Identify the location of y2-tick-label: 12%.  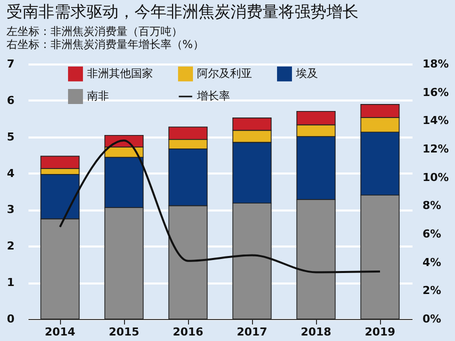
(435, 149).